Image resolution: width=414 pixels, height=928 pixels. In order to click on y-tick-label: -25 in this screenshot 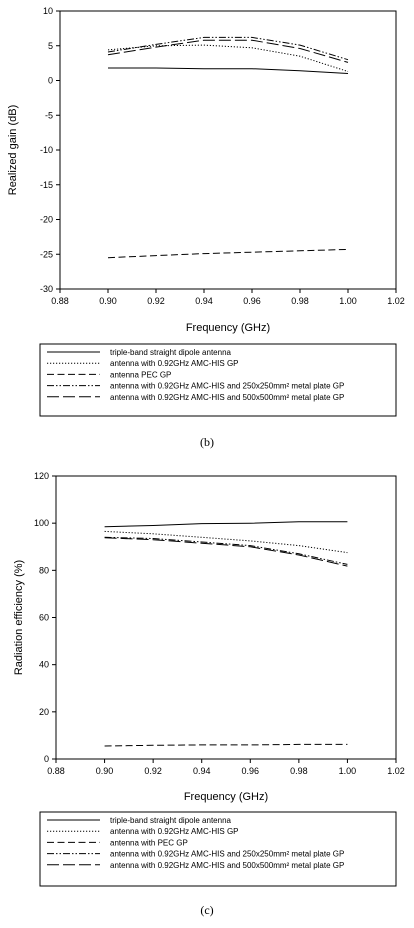, I will do `click(46, 254)`.